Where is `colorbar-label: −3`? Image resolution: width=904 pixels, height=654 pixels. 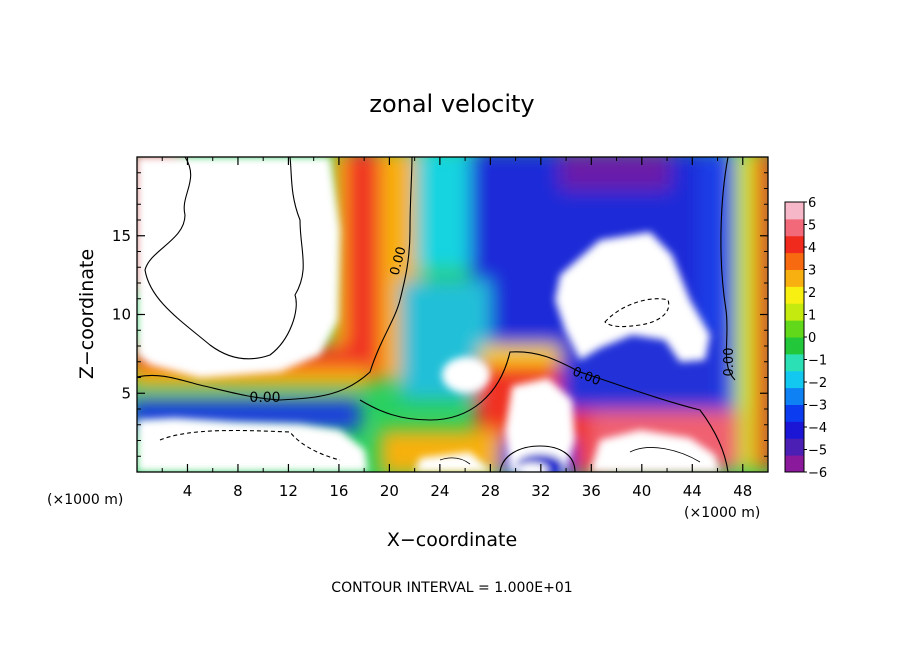 colorbar-label: −3 is located at coordinates (817, 406).